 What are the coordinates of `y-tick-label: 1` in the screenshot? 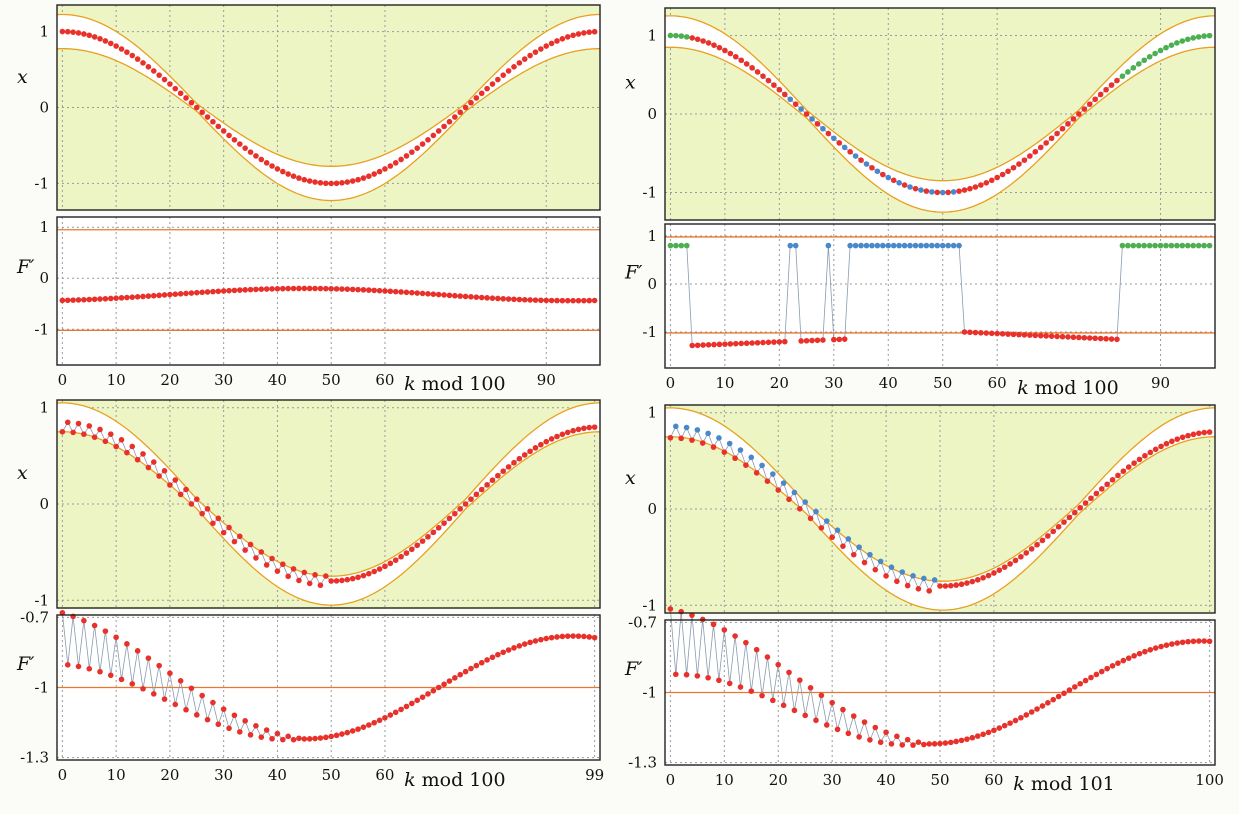 It's located at (44, 32).